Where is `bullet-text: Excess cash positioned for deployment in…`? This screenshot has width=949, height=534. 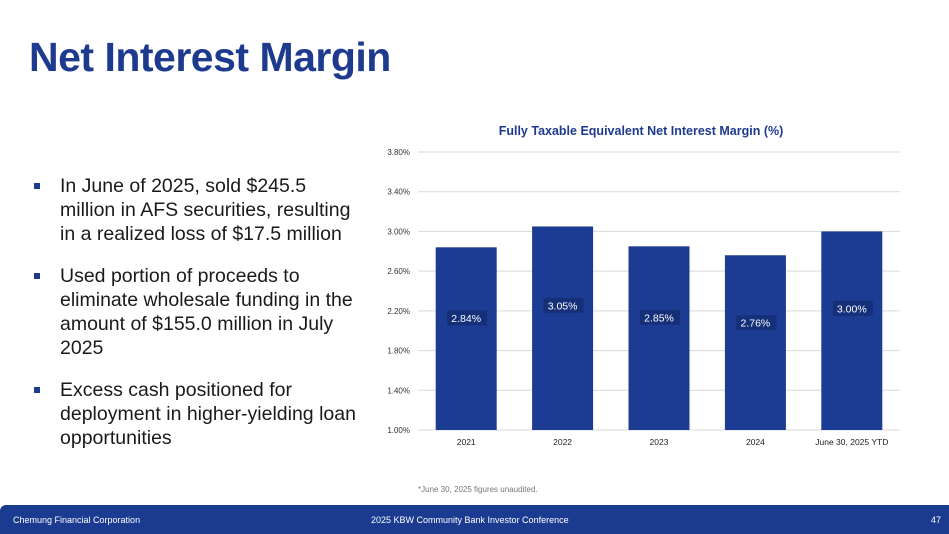 bullet-text: Excess cash positioned for deployment in… is located at coordinates (208, 414).